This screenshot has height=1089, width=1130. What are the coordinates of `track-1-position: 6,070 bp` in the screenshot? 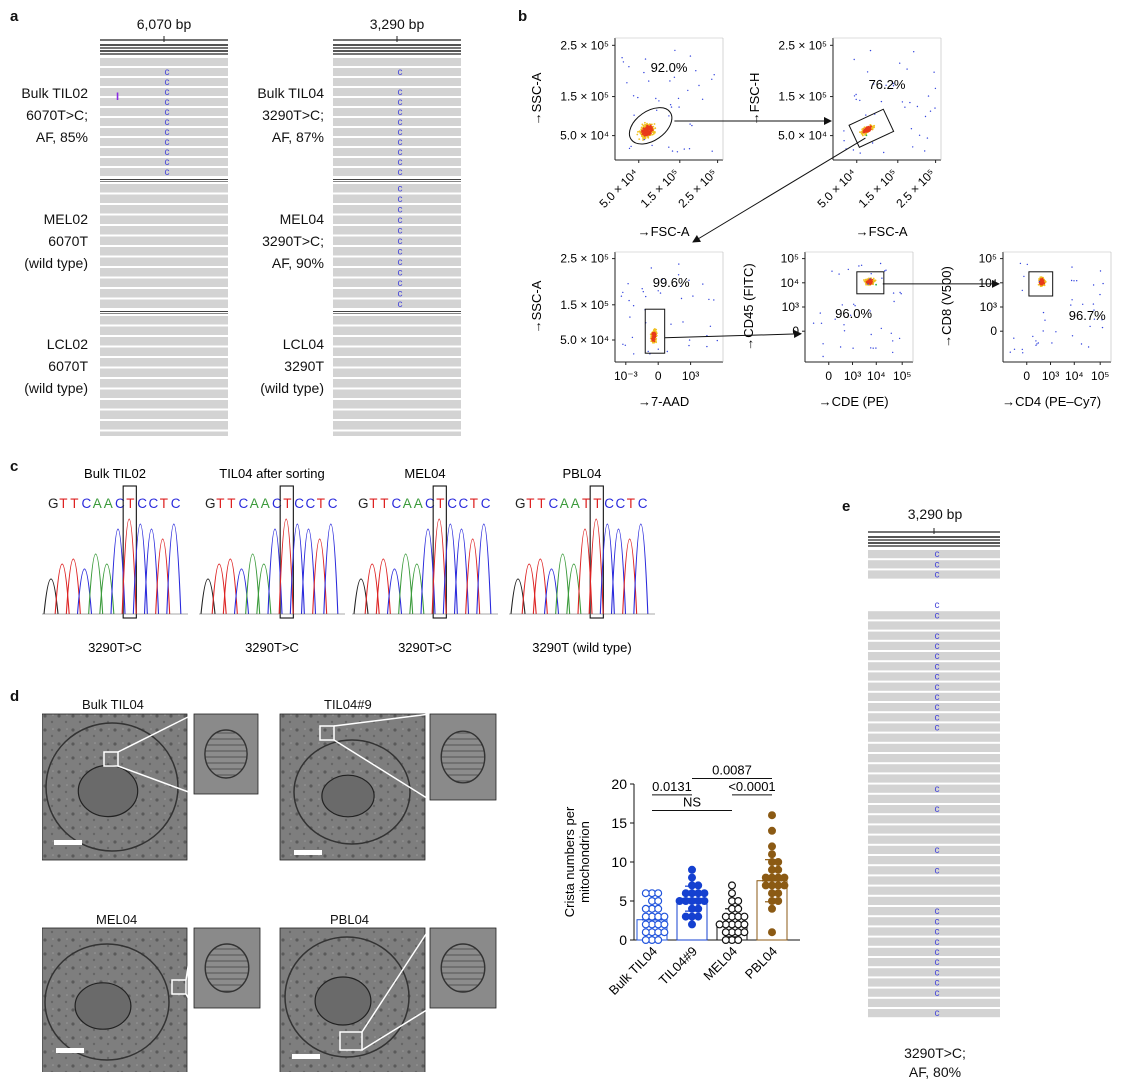 It's located at (164, 24).